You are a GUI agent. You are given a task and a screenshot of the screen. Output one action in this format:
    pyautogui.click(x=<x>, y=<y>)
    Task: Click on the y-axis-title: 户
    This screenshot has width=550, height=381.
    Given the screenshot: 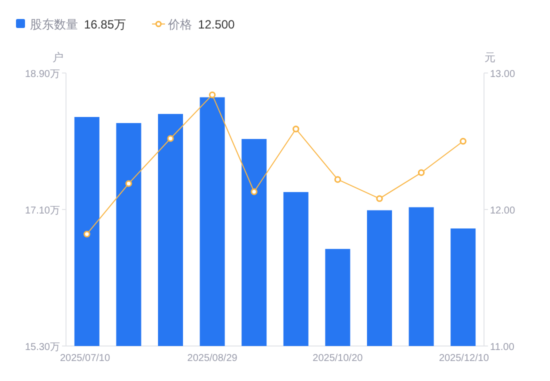 What is the action you would take?
    pyautogui.click(x=58, y=57)
    